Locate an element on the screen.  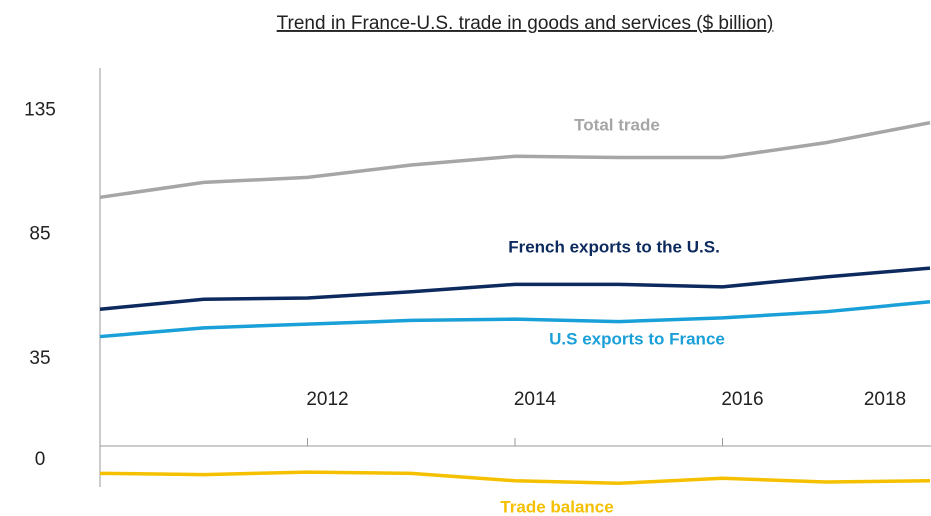
series-label: U.S exports to France is located at coordinates (637, 338).